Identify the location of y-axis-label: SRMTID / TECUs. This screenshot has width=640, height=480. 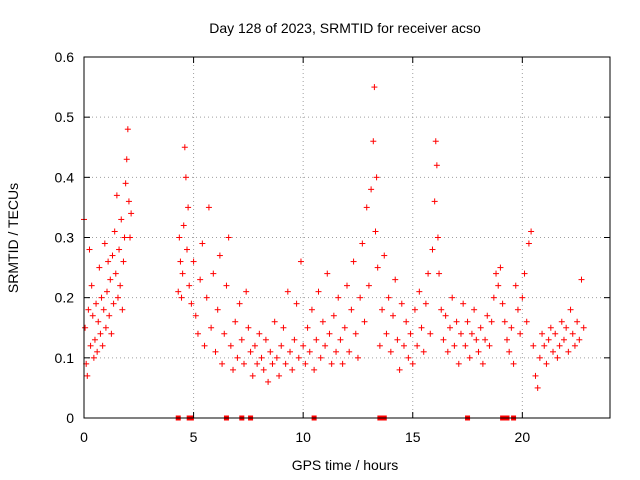
(13, 238).